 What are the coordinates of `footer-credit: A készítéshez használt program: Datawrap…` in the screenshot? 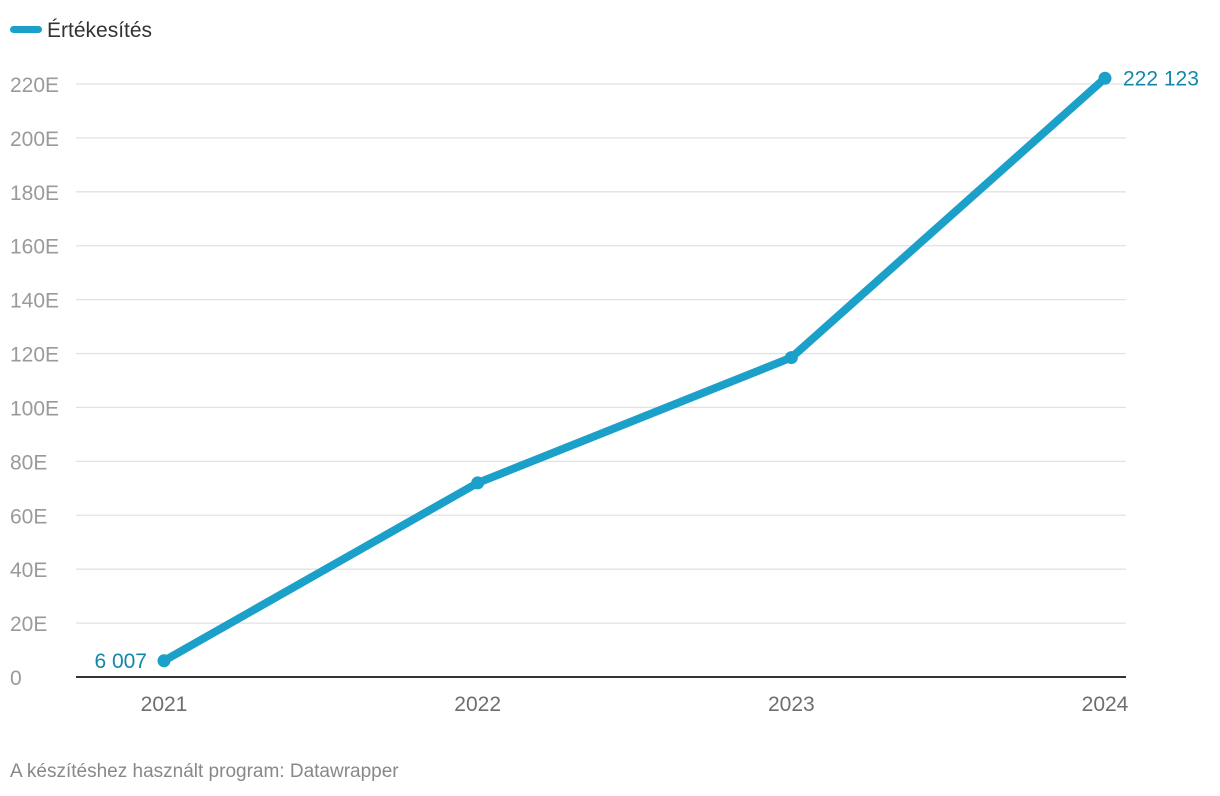 It's located at (204, 771).